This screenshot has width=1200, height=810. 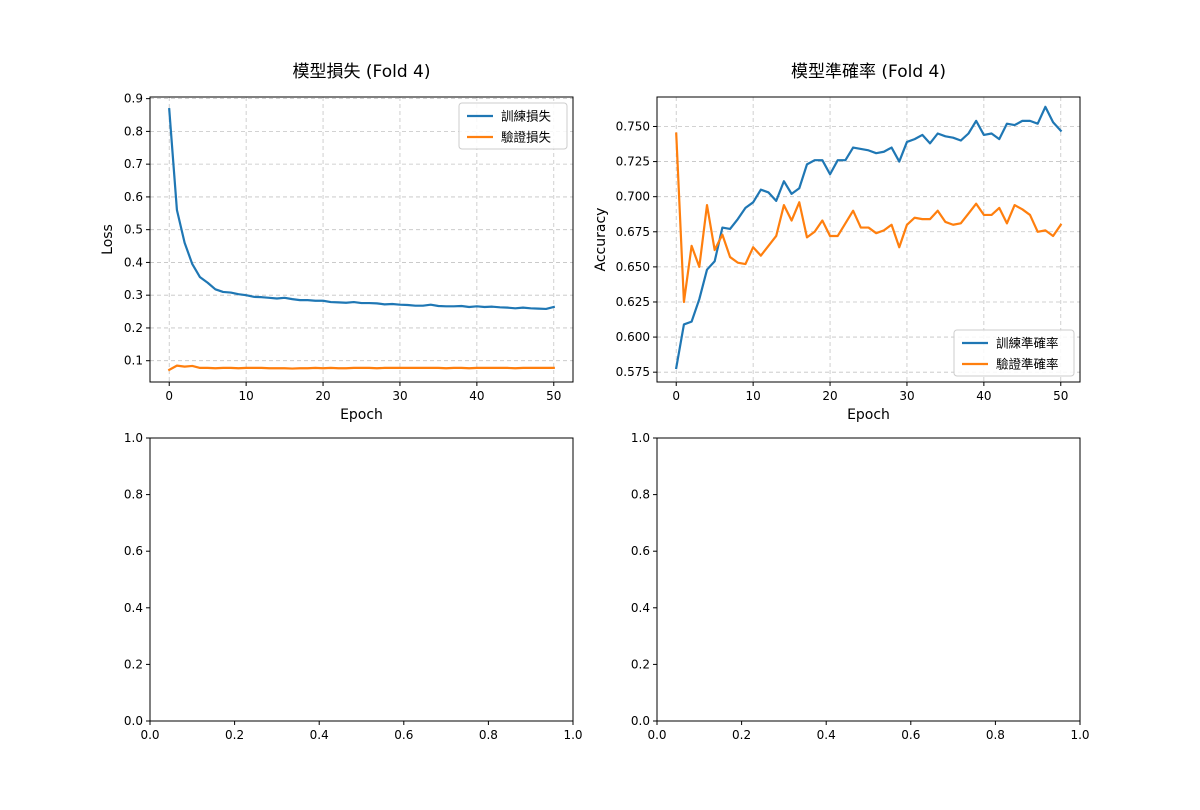 What do you see at coordinates (633, 197) in the screenshot?
I see `y-tick-label: 0.700` at bounding box center [633, 197].